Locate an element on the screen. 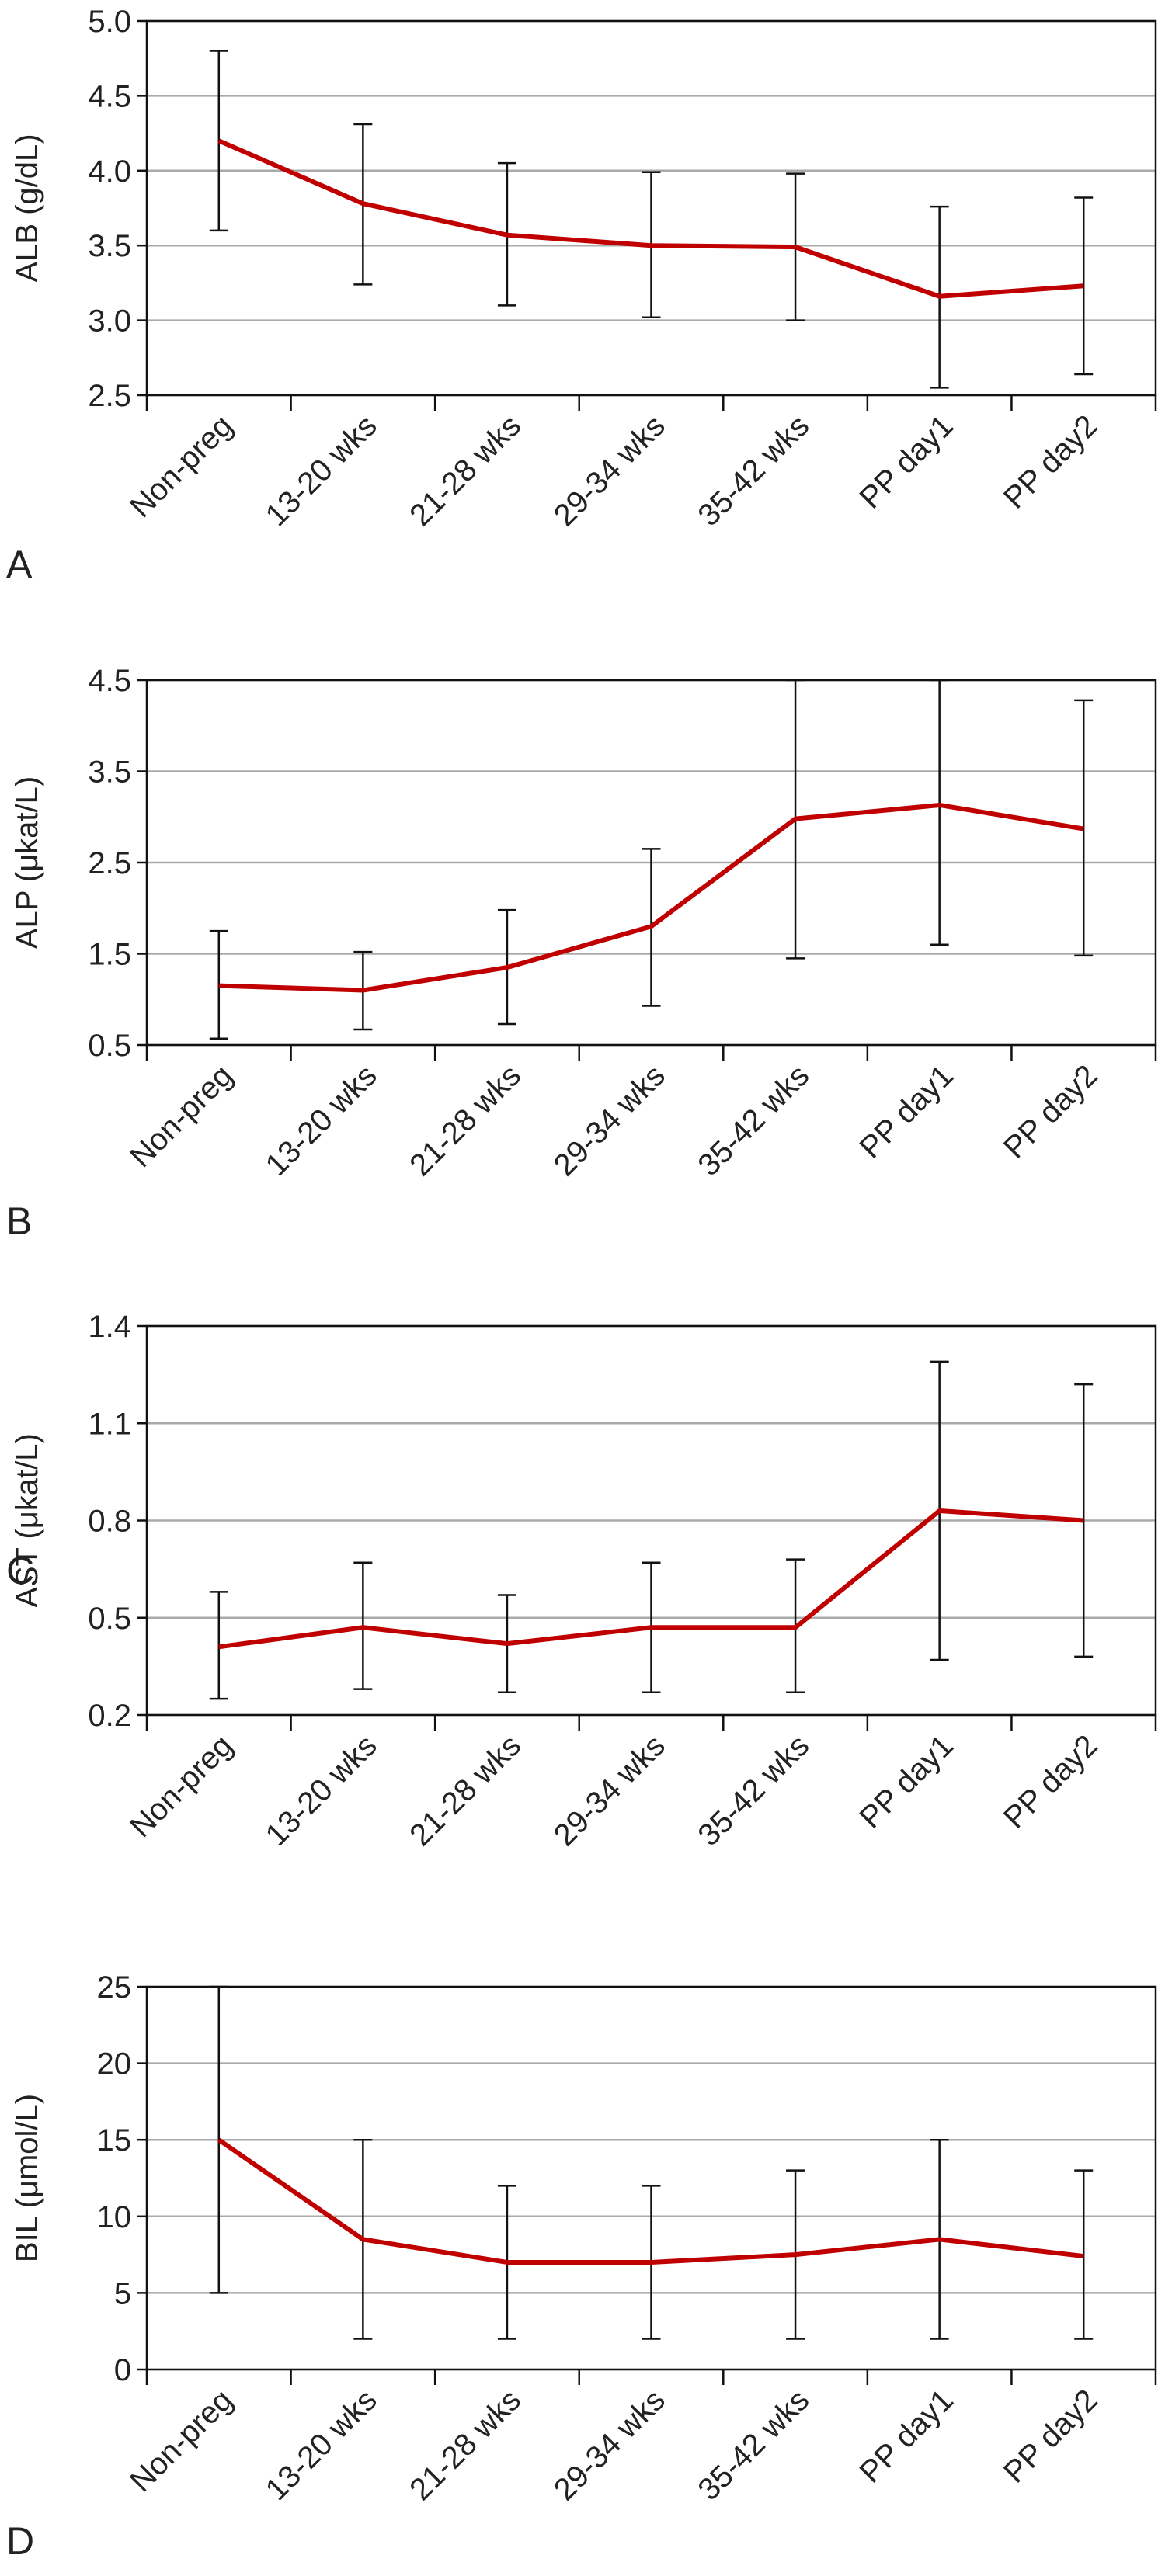 The height and width of the screenshot is (2576, 1172). y-tick-label: 20 is located at coordinates (114, 2064).